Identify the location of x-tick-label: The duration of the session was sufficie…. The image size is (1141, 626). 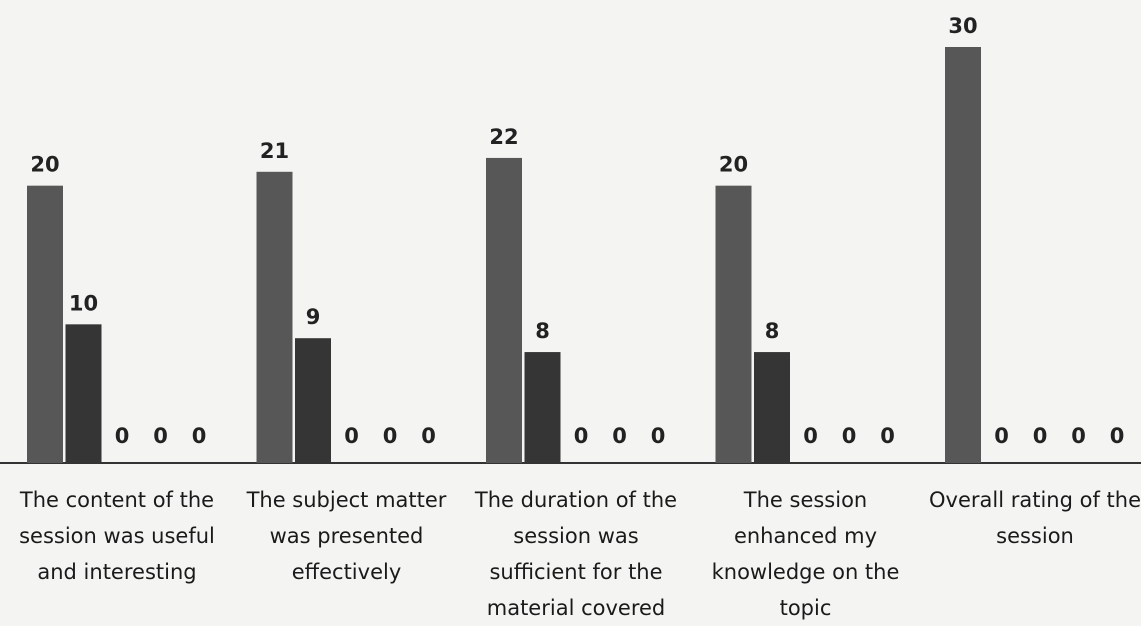
(576, 554).